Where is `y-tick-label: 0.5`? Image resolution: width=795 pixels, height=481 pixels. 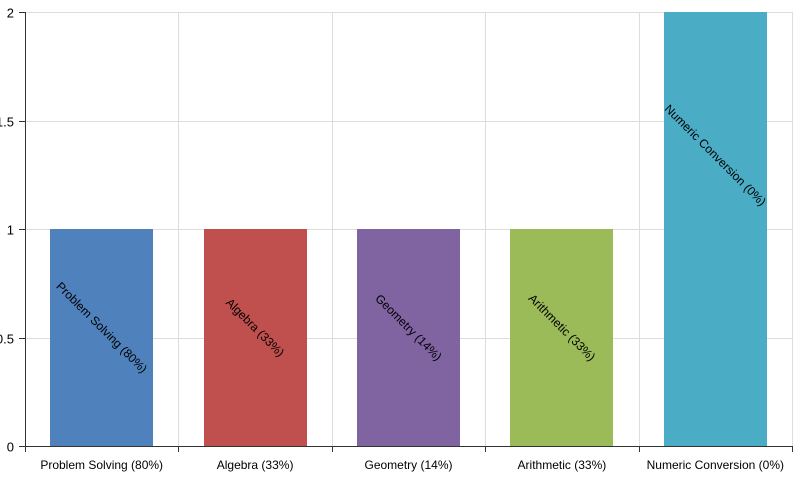
y-tick-label: 0.5 is located at coordinates (7, 339).